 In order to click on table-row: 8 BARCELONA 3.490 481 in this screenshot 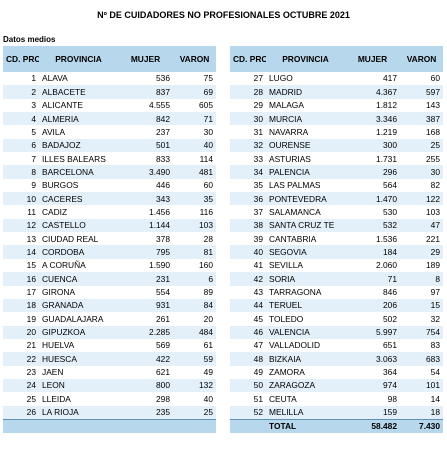, I will do `click(109, 172)`.